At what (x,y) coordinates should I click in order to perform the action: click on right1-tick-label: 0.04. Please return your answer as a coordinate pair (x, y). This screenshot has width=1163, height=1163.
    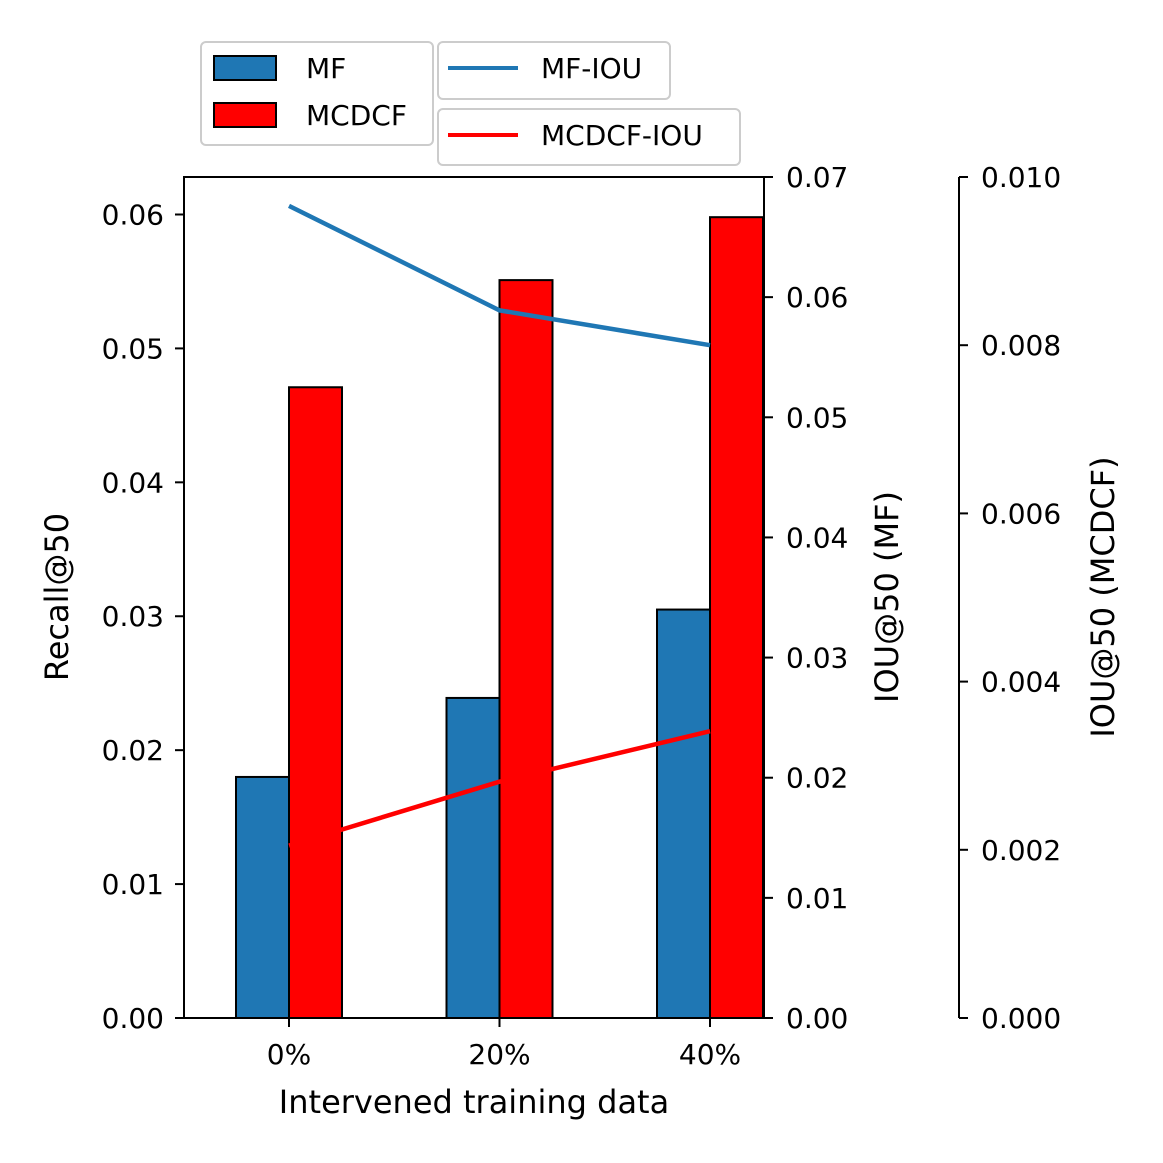
    Looking at the image, I should click on (817, 537).